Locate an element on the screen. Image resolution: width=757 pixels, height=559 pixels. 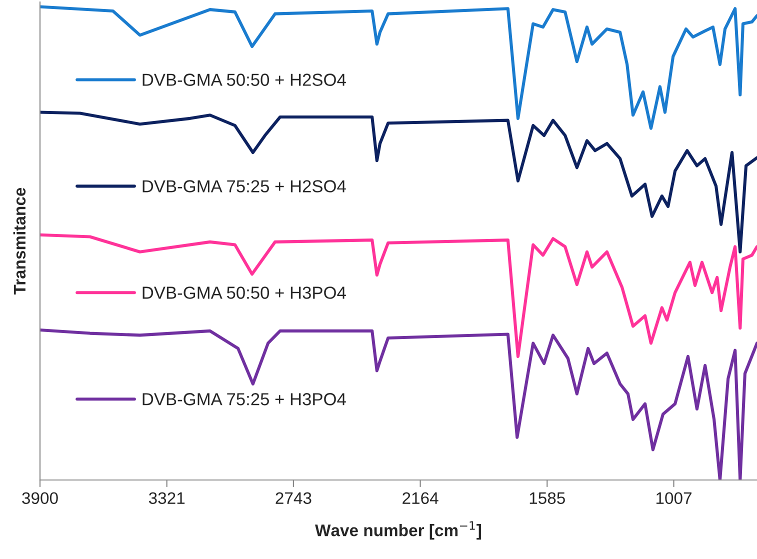
x-axis-title: Wave number [cm$^{−1}$] is located at coordinates (398, 530).